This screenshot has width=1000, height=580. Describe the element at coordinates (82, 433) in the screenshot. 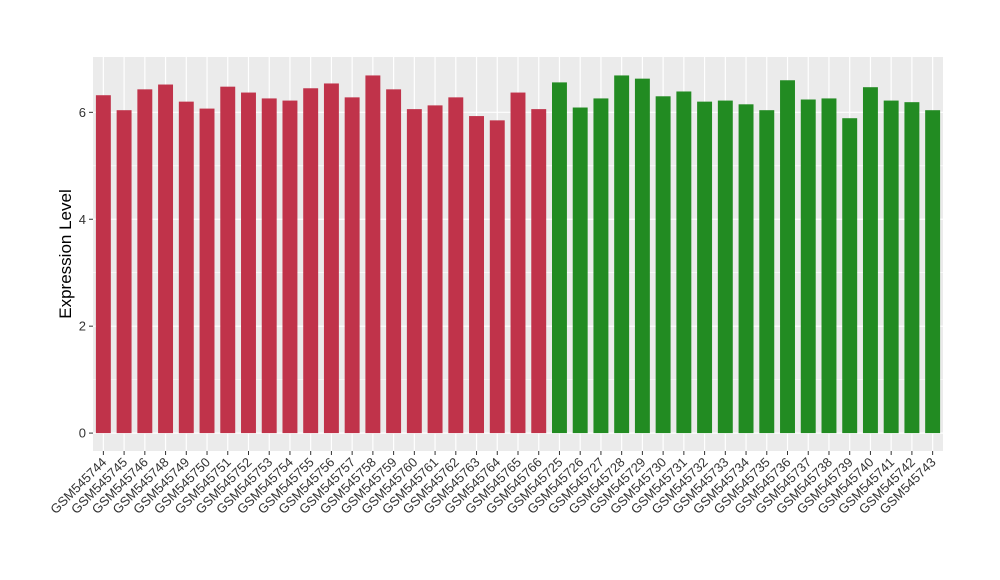

I see `y-tick-label: 0` at that location.